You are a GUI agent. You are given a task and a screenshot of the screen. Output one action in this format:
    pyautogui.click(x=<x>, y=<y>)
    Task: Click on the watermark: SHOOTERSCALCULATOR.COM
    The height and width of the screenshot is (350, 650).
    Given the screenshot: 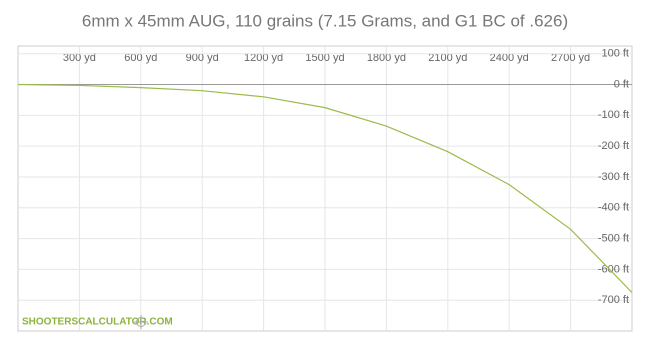 What is the action you would take?
    pyautogui.click(x=97, y=322)
    